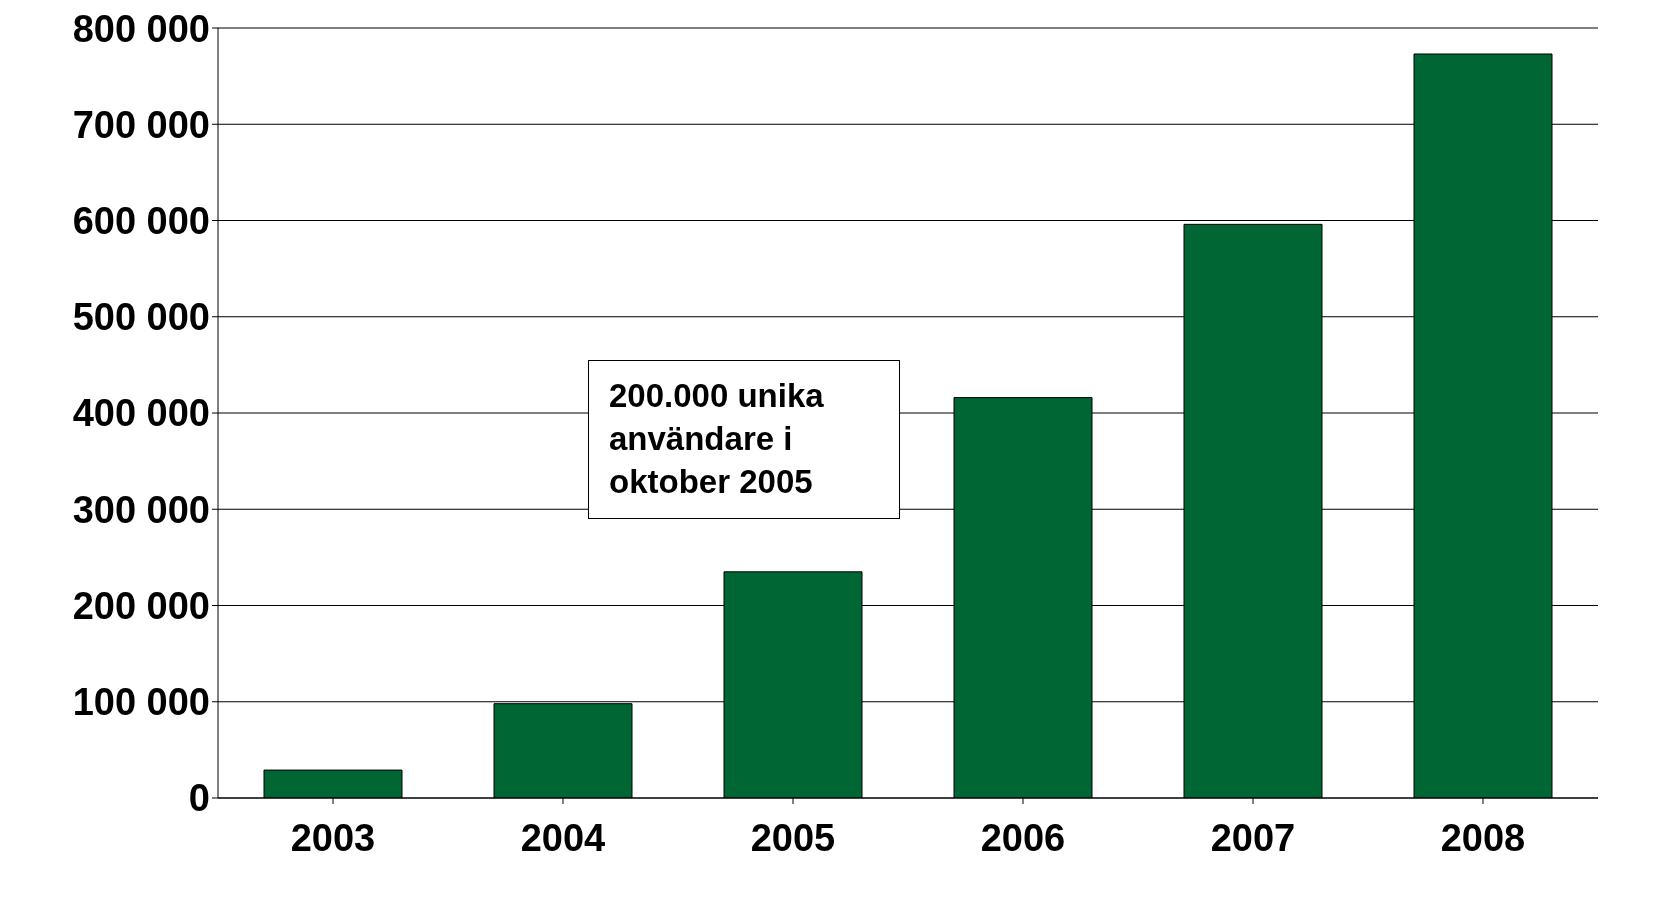  I want to click on y-tick-label: 0, so click(199, 798).